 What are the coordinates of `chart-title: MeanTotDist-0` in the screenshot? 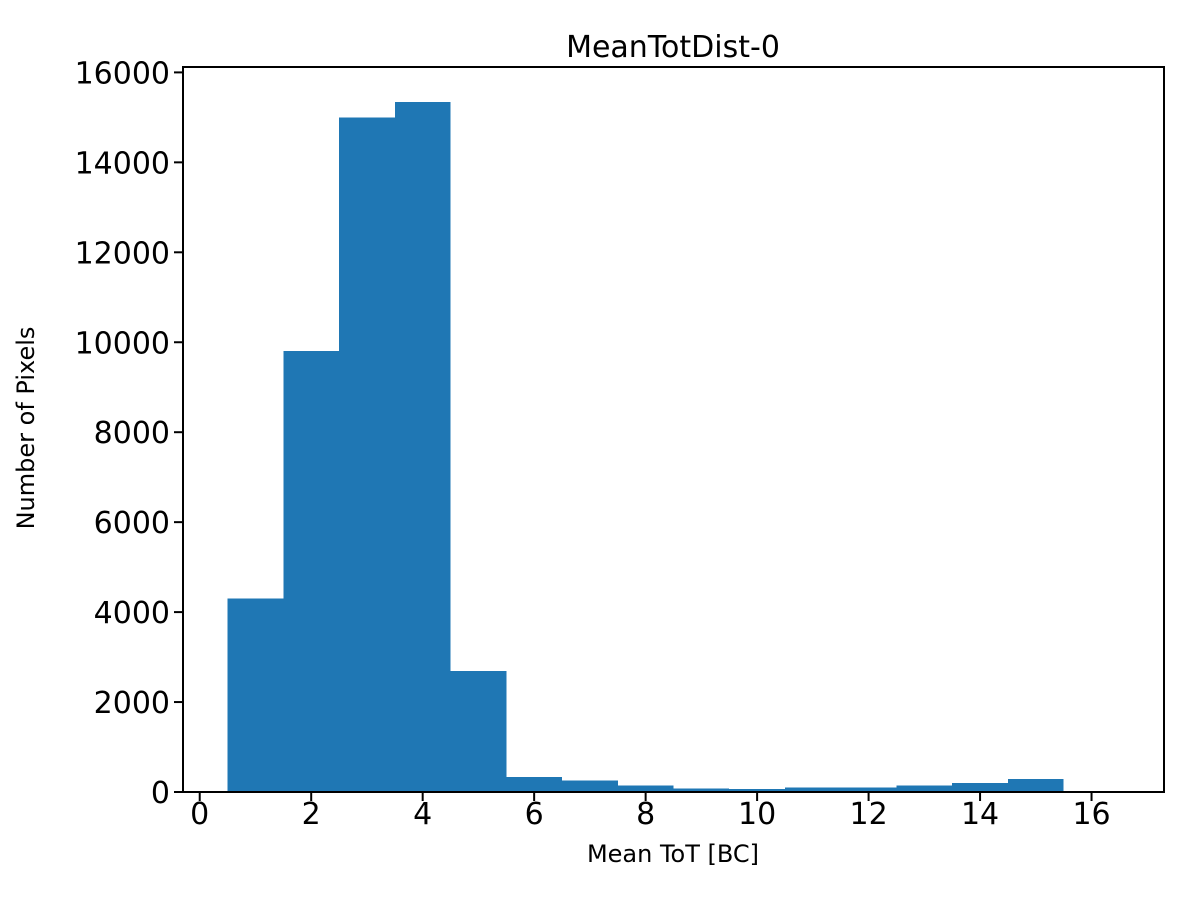 It's located at (673, 47).